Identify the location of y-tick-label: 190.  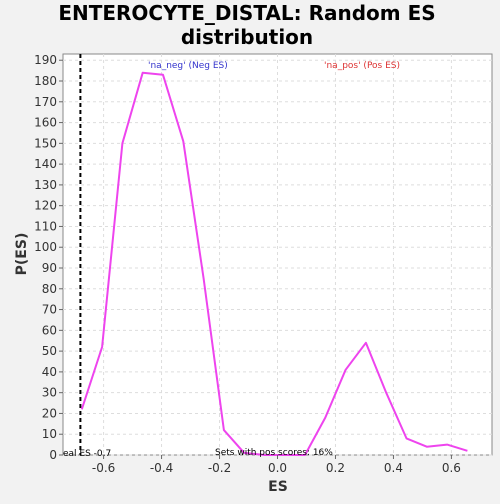
(45, 60).